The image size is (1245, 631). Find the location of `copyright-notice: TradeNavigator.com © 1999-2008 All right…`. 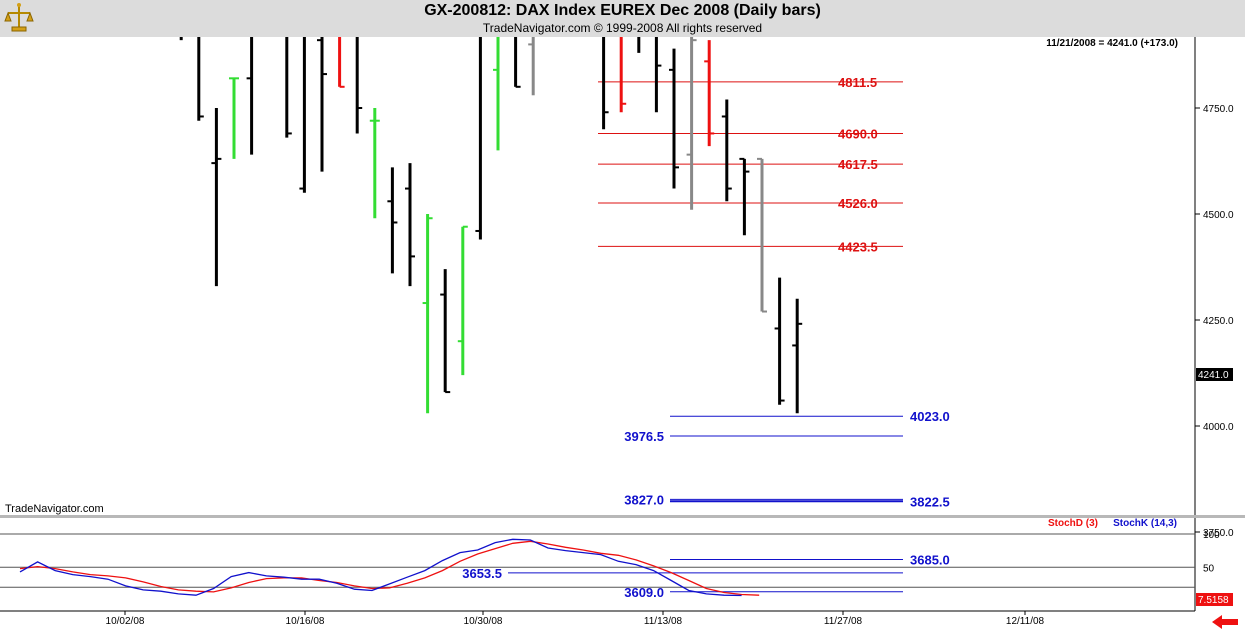

copyright-notice: TradeNavigator.com © 1999-2008 All right… is located at coordinates (622, 28).